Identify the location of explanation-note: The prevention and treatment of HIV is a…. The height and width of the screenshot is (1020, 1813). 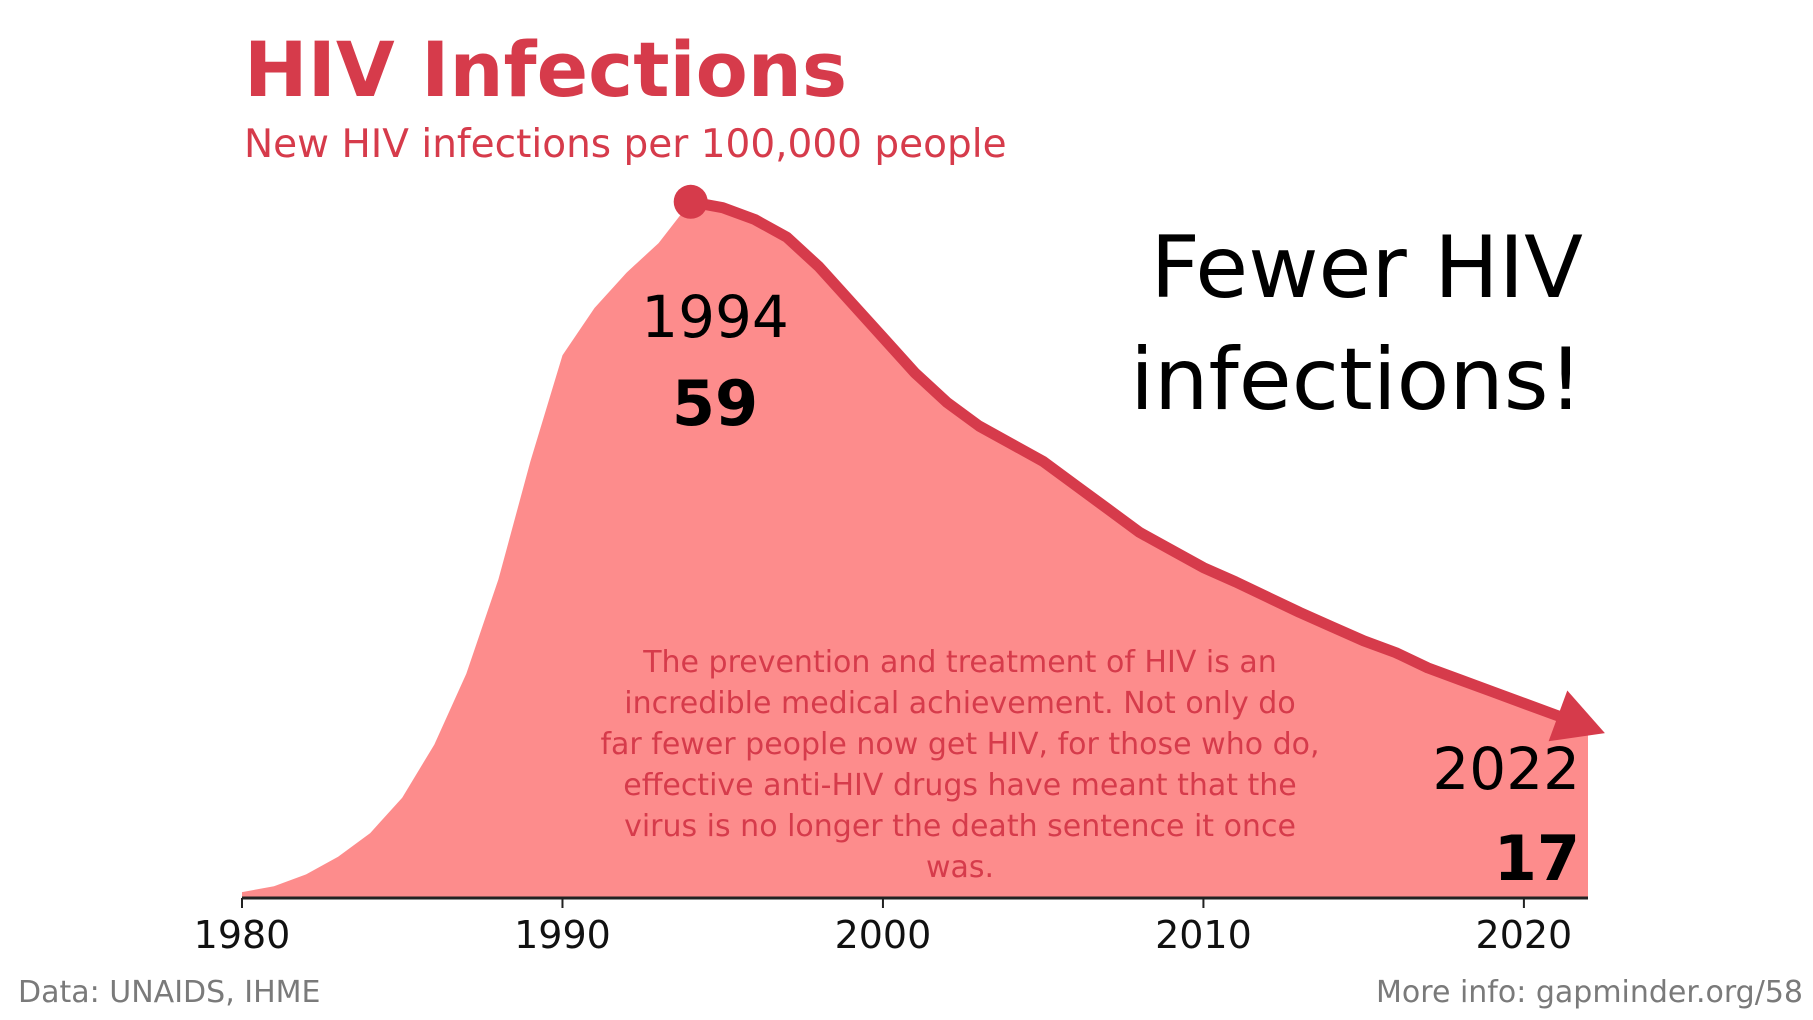
(960, 765).